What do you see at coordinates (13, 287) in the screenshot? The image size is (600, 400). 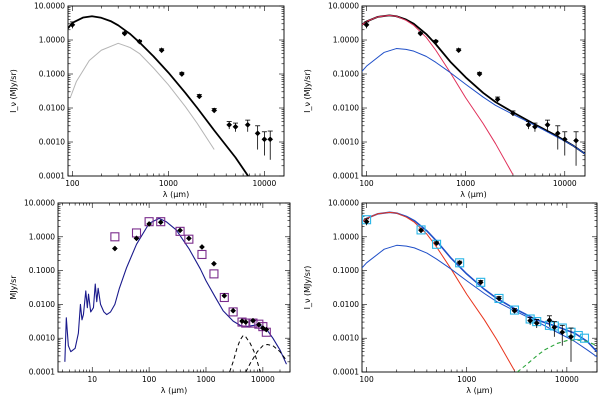 I see `y-axis-label: MJy/sr` at bounding box center [13, 287].